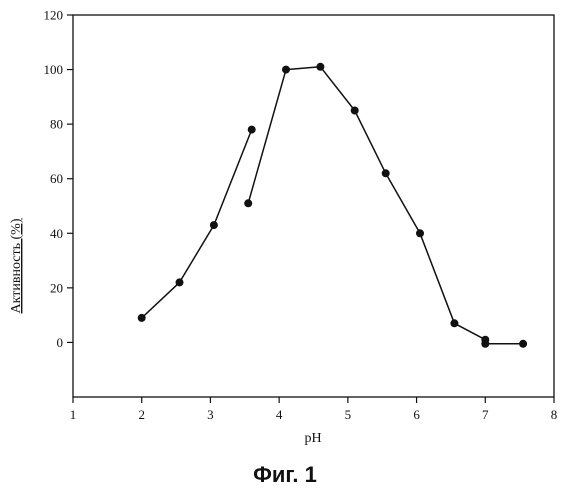 This screenshot has width=570, height=500. Describe the element at coordinates (16, 265) in the screenshot. I see `y-axis-title: Активность (%)` at that location.